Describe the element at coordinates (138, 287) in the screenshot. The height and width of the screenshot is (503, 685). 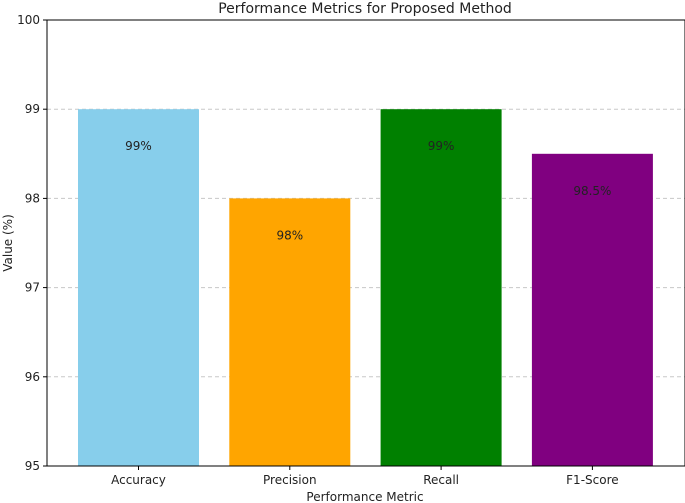
I see `bar-accuracy` at that location.